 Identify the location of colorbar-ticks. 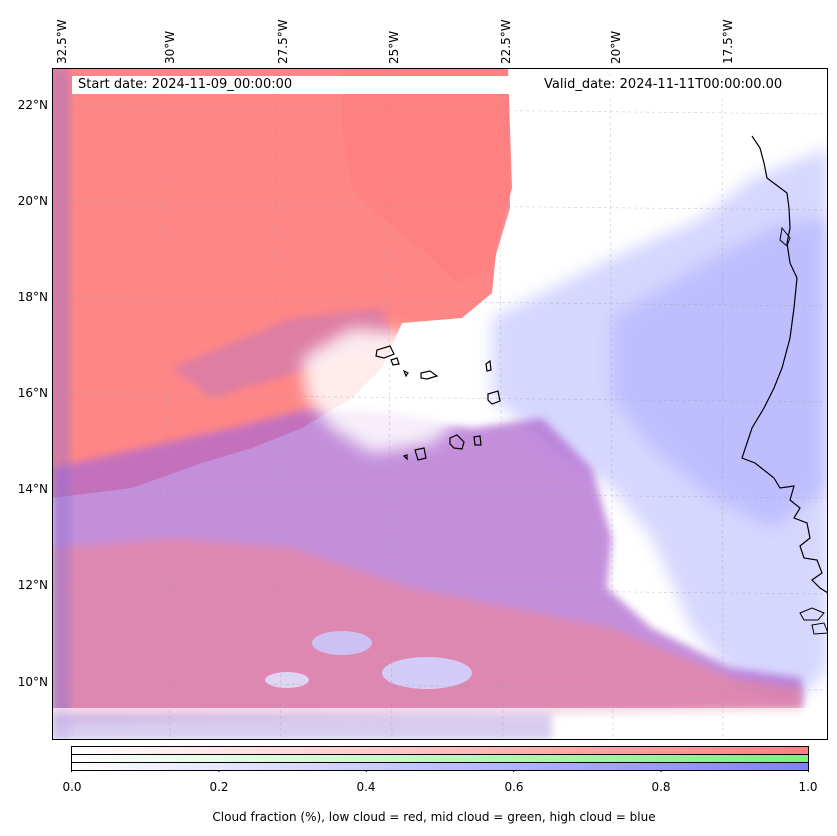
(440, 771).